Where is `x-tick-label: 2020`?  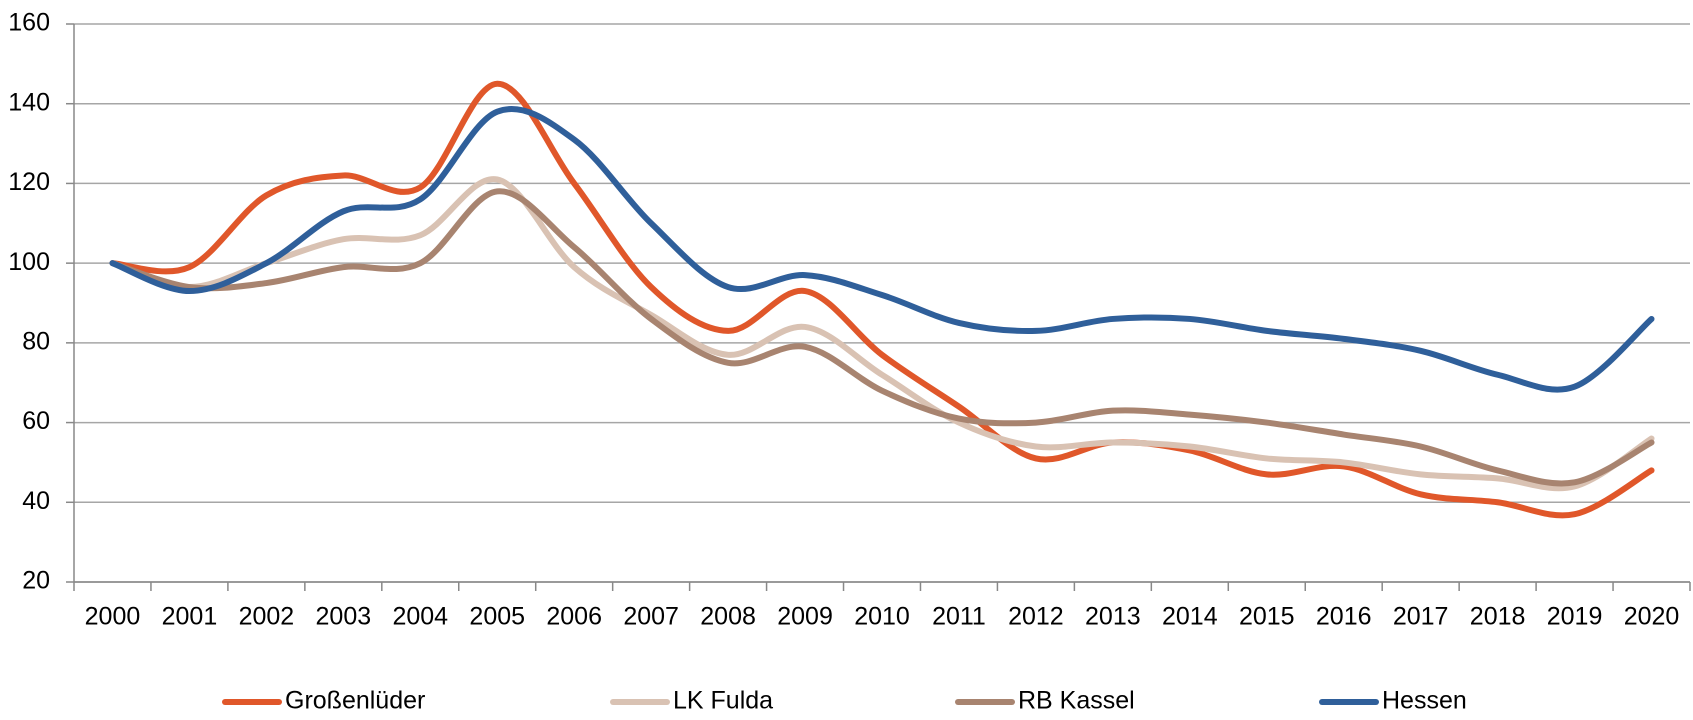
x-tick-label: 2020 is located at coordinates (1652, 617).